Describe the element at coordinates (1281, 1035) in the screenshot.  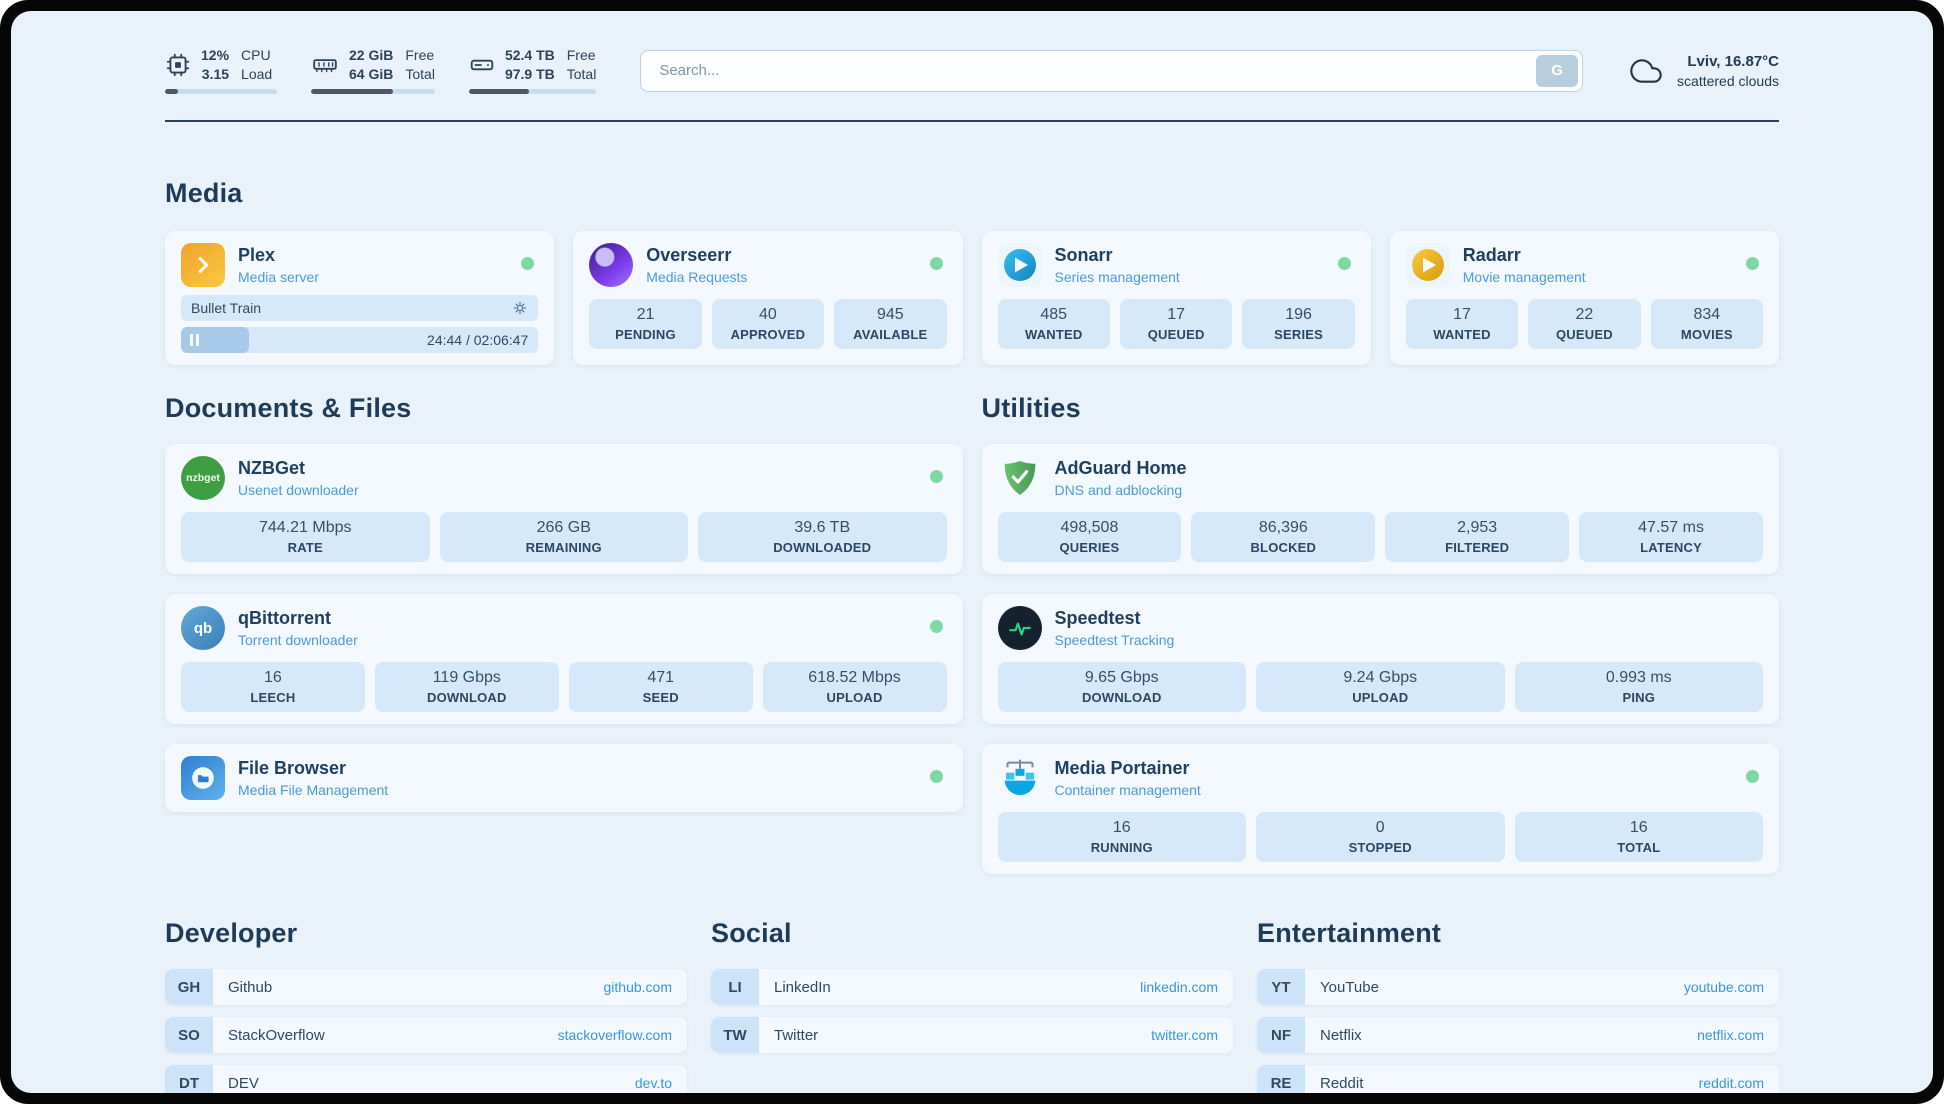
I see `bookmark-abbr: NF` at that location.